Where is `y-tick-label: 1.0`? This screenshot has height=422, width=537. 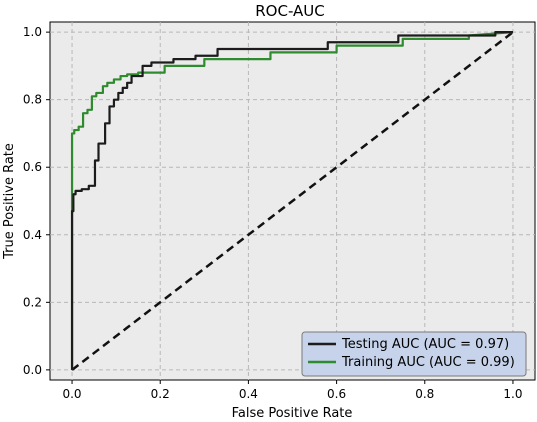 y-tick-label: 1.0 is located at coordinates (32, 32).